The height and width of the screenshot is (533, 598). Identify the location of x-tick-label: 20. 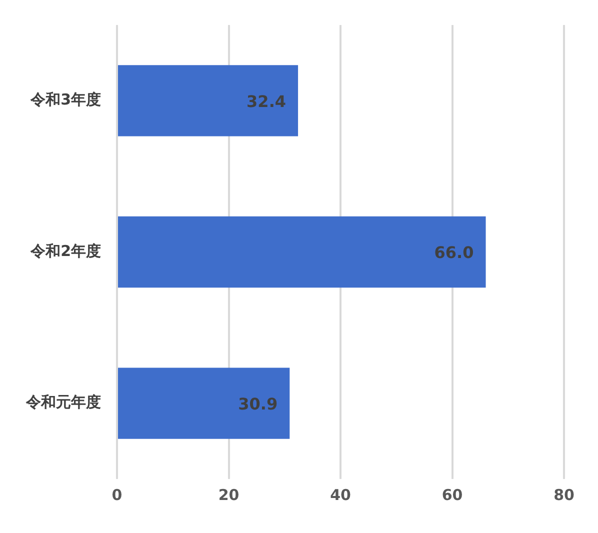
(229, 495).